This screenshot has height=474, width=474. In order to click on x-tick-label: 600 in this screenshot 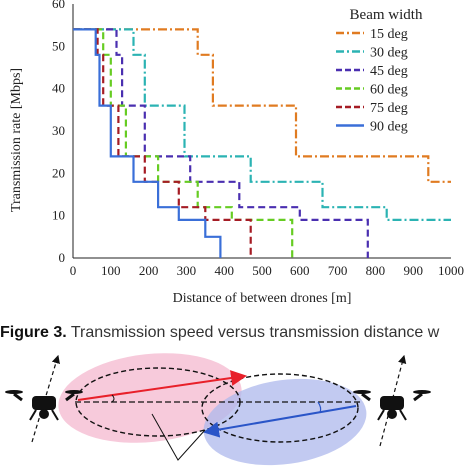, I will do `click(300, 270)`.